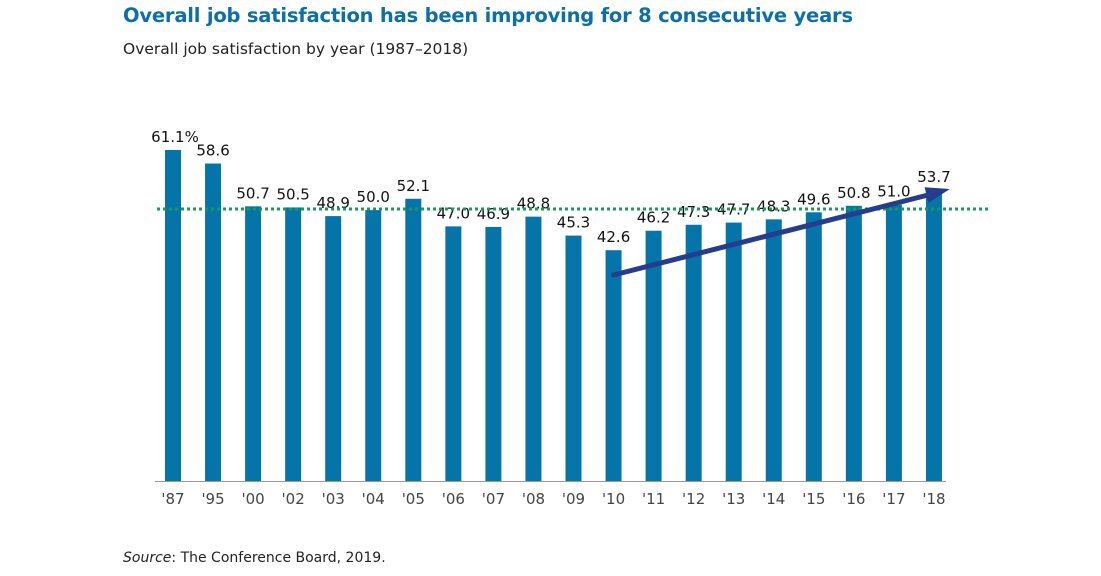 This screenshot has width=1101, height=576. Describe the element at coordinates (693, 499) in the screenshot. I see `x-tick-label: '12` at that location.